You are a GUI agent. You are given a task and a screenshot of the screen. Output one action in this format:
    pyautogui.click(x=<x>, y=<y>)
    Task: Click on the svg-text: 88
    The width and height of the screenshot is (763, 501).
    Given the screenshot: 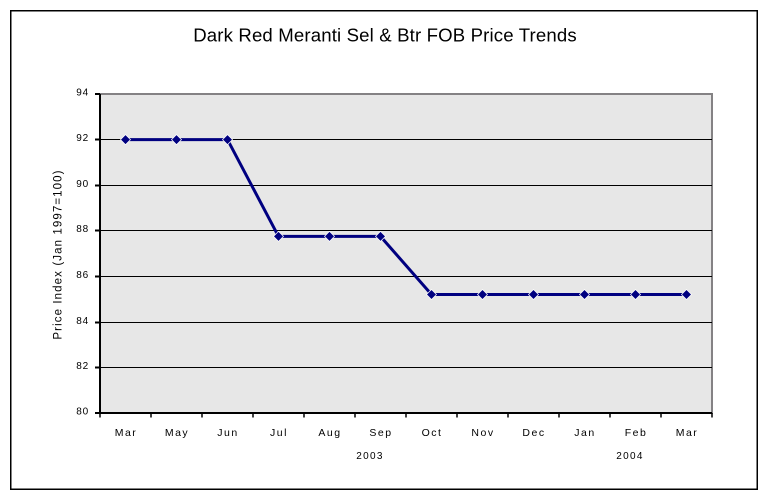 What is the action you would take?
    pyautogui.click(x=82, y=229)
    